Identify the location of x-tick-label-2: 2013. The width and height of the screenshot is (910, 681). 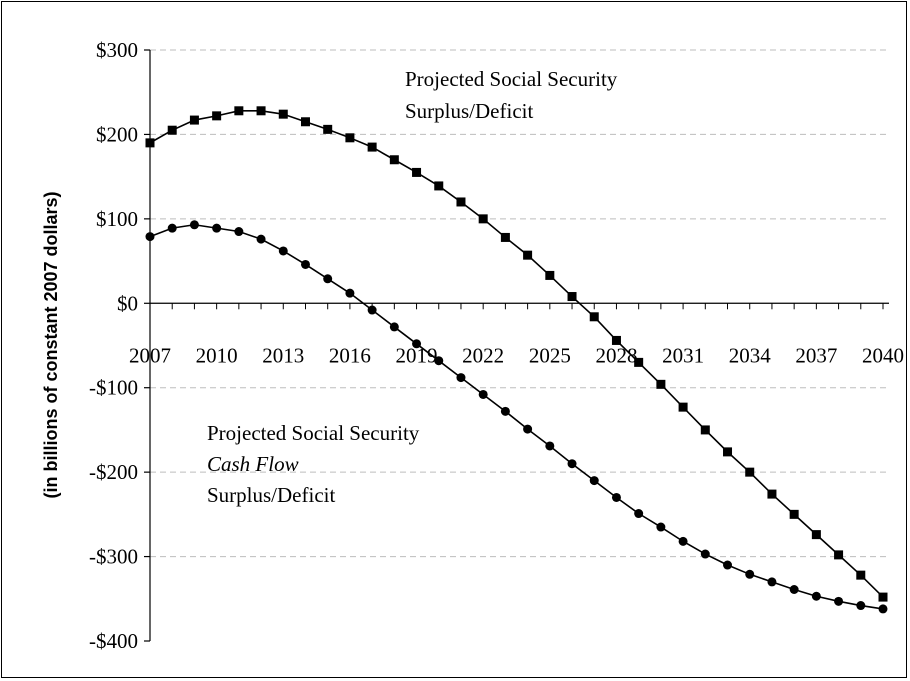
(283, 355).